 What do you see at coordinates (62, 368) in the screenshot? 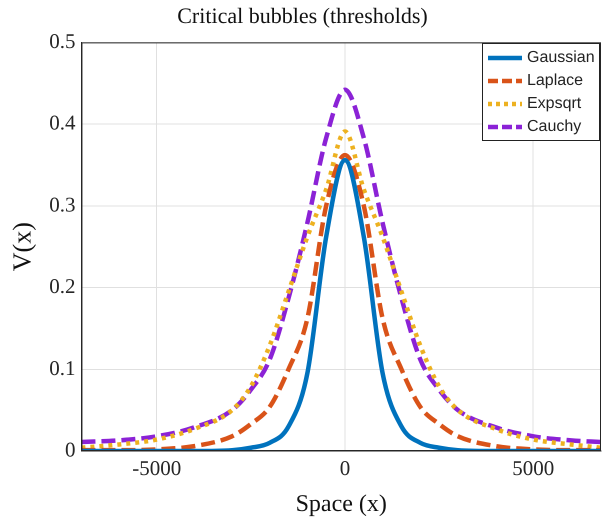
I see `y-tick-label: 0.1` at bounding box center [62, 368].